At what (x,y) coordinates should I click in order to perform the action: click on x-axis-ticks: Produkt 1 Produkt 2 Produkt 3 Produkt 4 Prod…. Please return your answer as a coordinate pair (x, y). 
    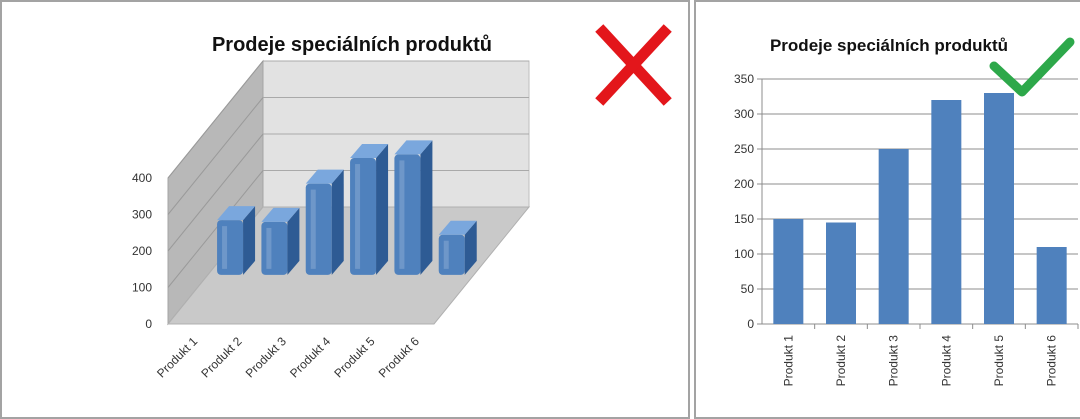
    Looking at the image, I should click on (919, 361).